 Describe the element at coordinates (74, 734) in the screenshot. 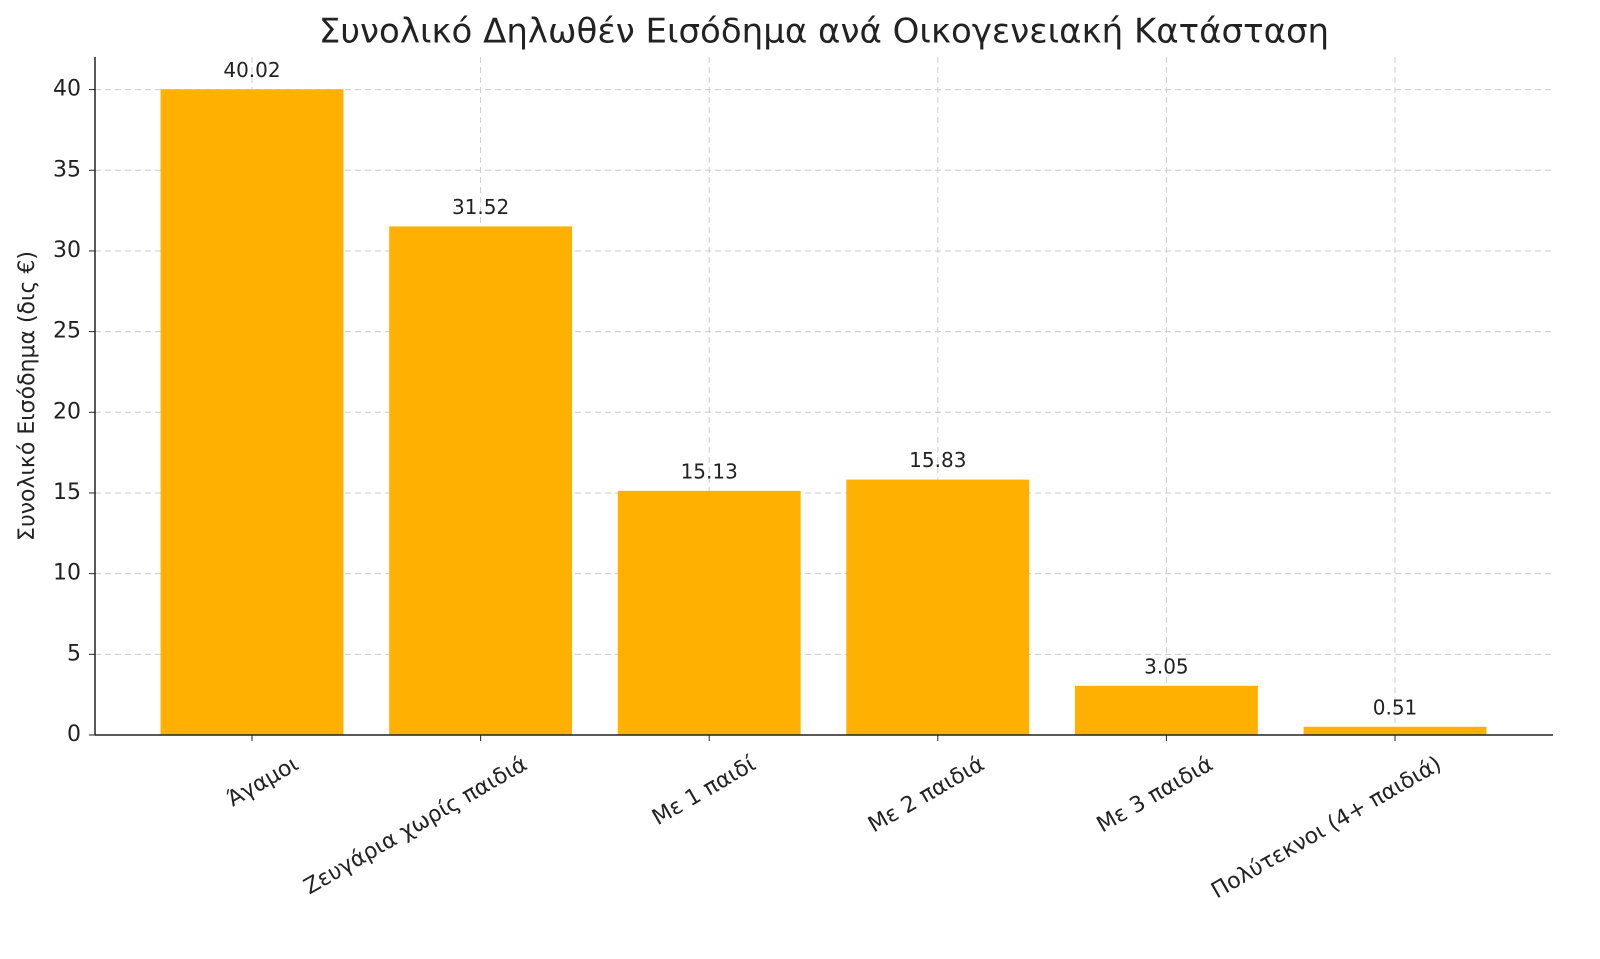

I see `y-tick-label: 0` at that location.